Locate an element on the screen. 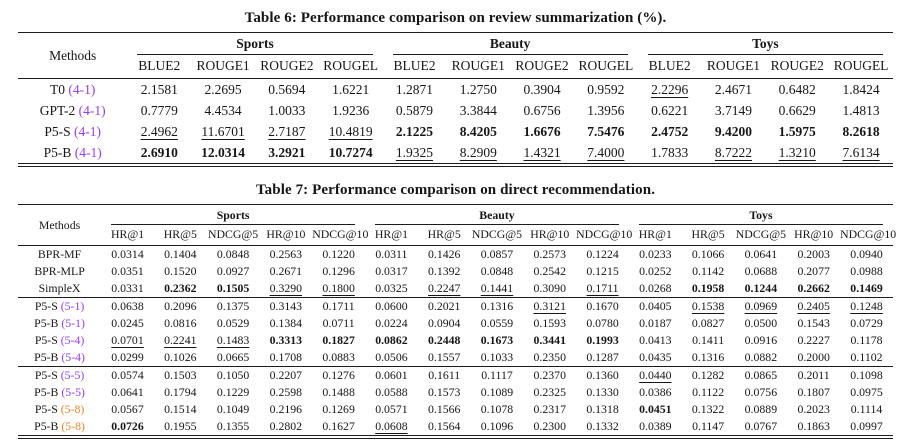 The width and height of the screenshot is (911, 443). method-name: BPR-MF is located at coordinates (59, 254).